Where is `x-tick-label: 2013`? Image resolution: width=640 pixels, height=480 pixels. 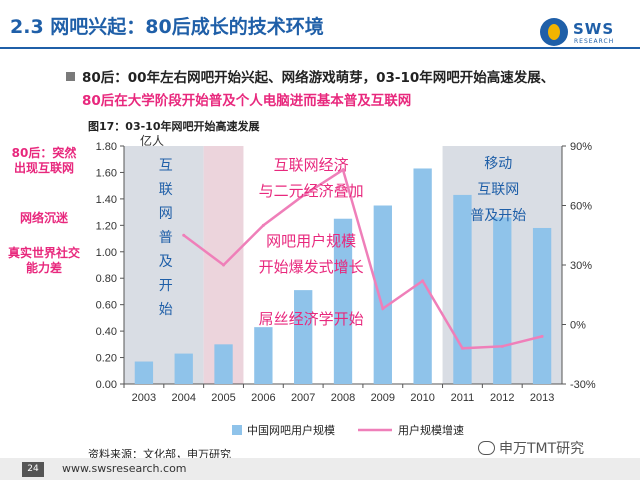 x-tick-label: 2013 is located at coordinates (542, 398).